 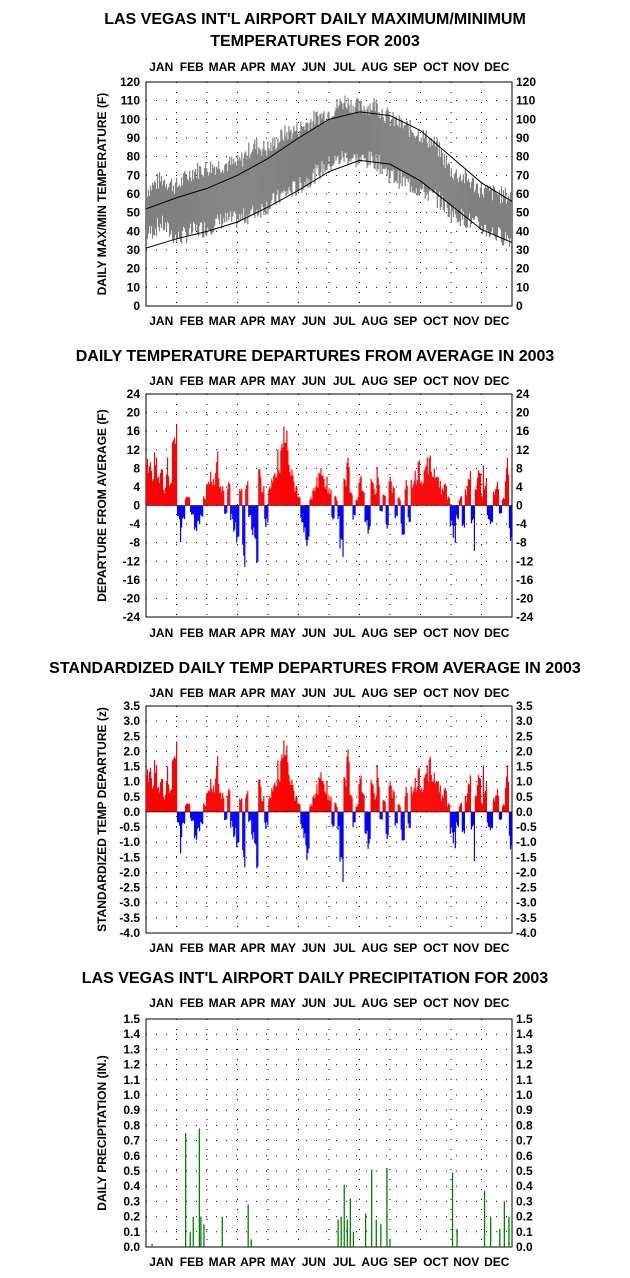 What do you see at coordinates (523, 231) in the screenshot?
I see `y-tick-label: 40` at bounding box center [523, 231].